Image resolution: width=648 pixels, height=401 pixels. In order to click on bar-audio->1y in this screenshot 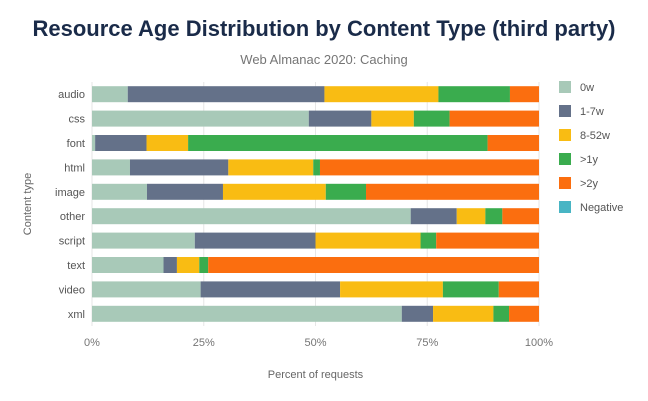, I will do `click(474, 94)`.